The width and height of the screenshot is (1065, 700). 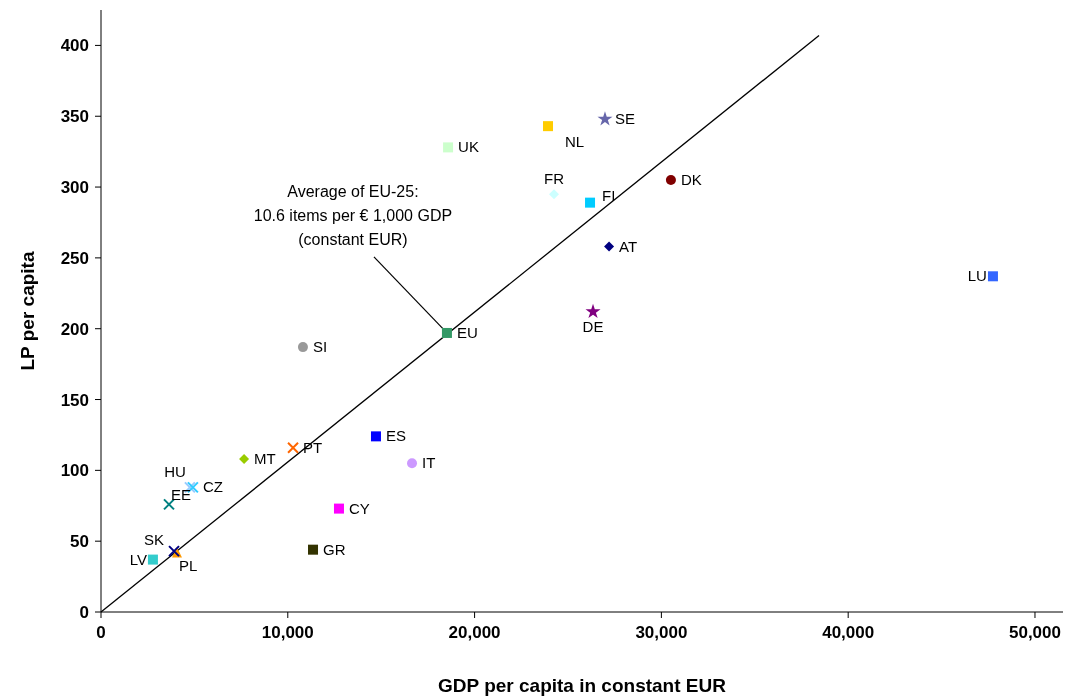 I want to click on annotation: Average of EU-25: 10.6 items per € 1,000 GDP (constant EUR), so click(x=353, y=215).